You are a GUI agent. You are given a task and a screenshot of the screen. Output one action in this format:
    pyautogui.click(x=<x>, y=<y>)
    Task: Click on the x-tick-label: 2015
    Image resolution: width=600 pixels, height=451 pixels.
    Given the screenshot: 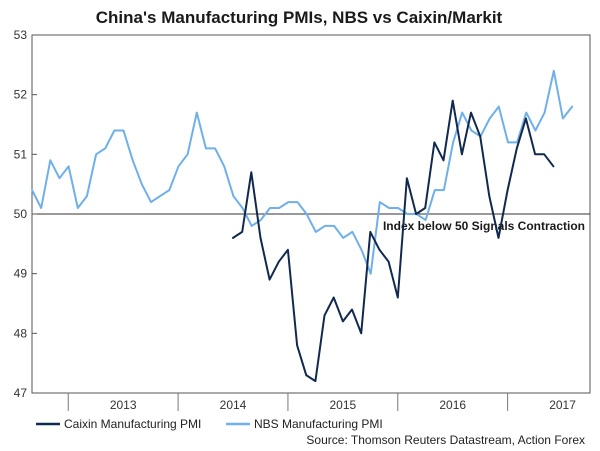 What is the action you would take?
    pyautogui.click(x=343, y=405)
    